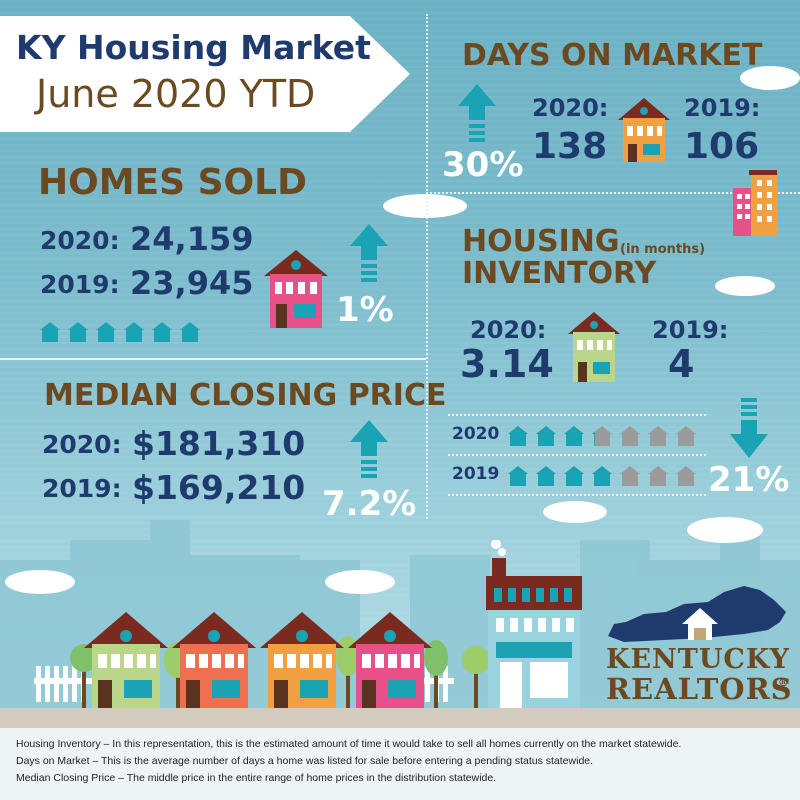 The width and height of the screenshot is (800, 800). What do you see at coordinates (80, 240) in the screenshot?
I see `homes-sold-2020-label: 2020:` at bounding box center [80, 240].